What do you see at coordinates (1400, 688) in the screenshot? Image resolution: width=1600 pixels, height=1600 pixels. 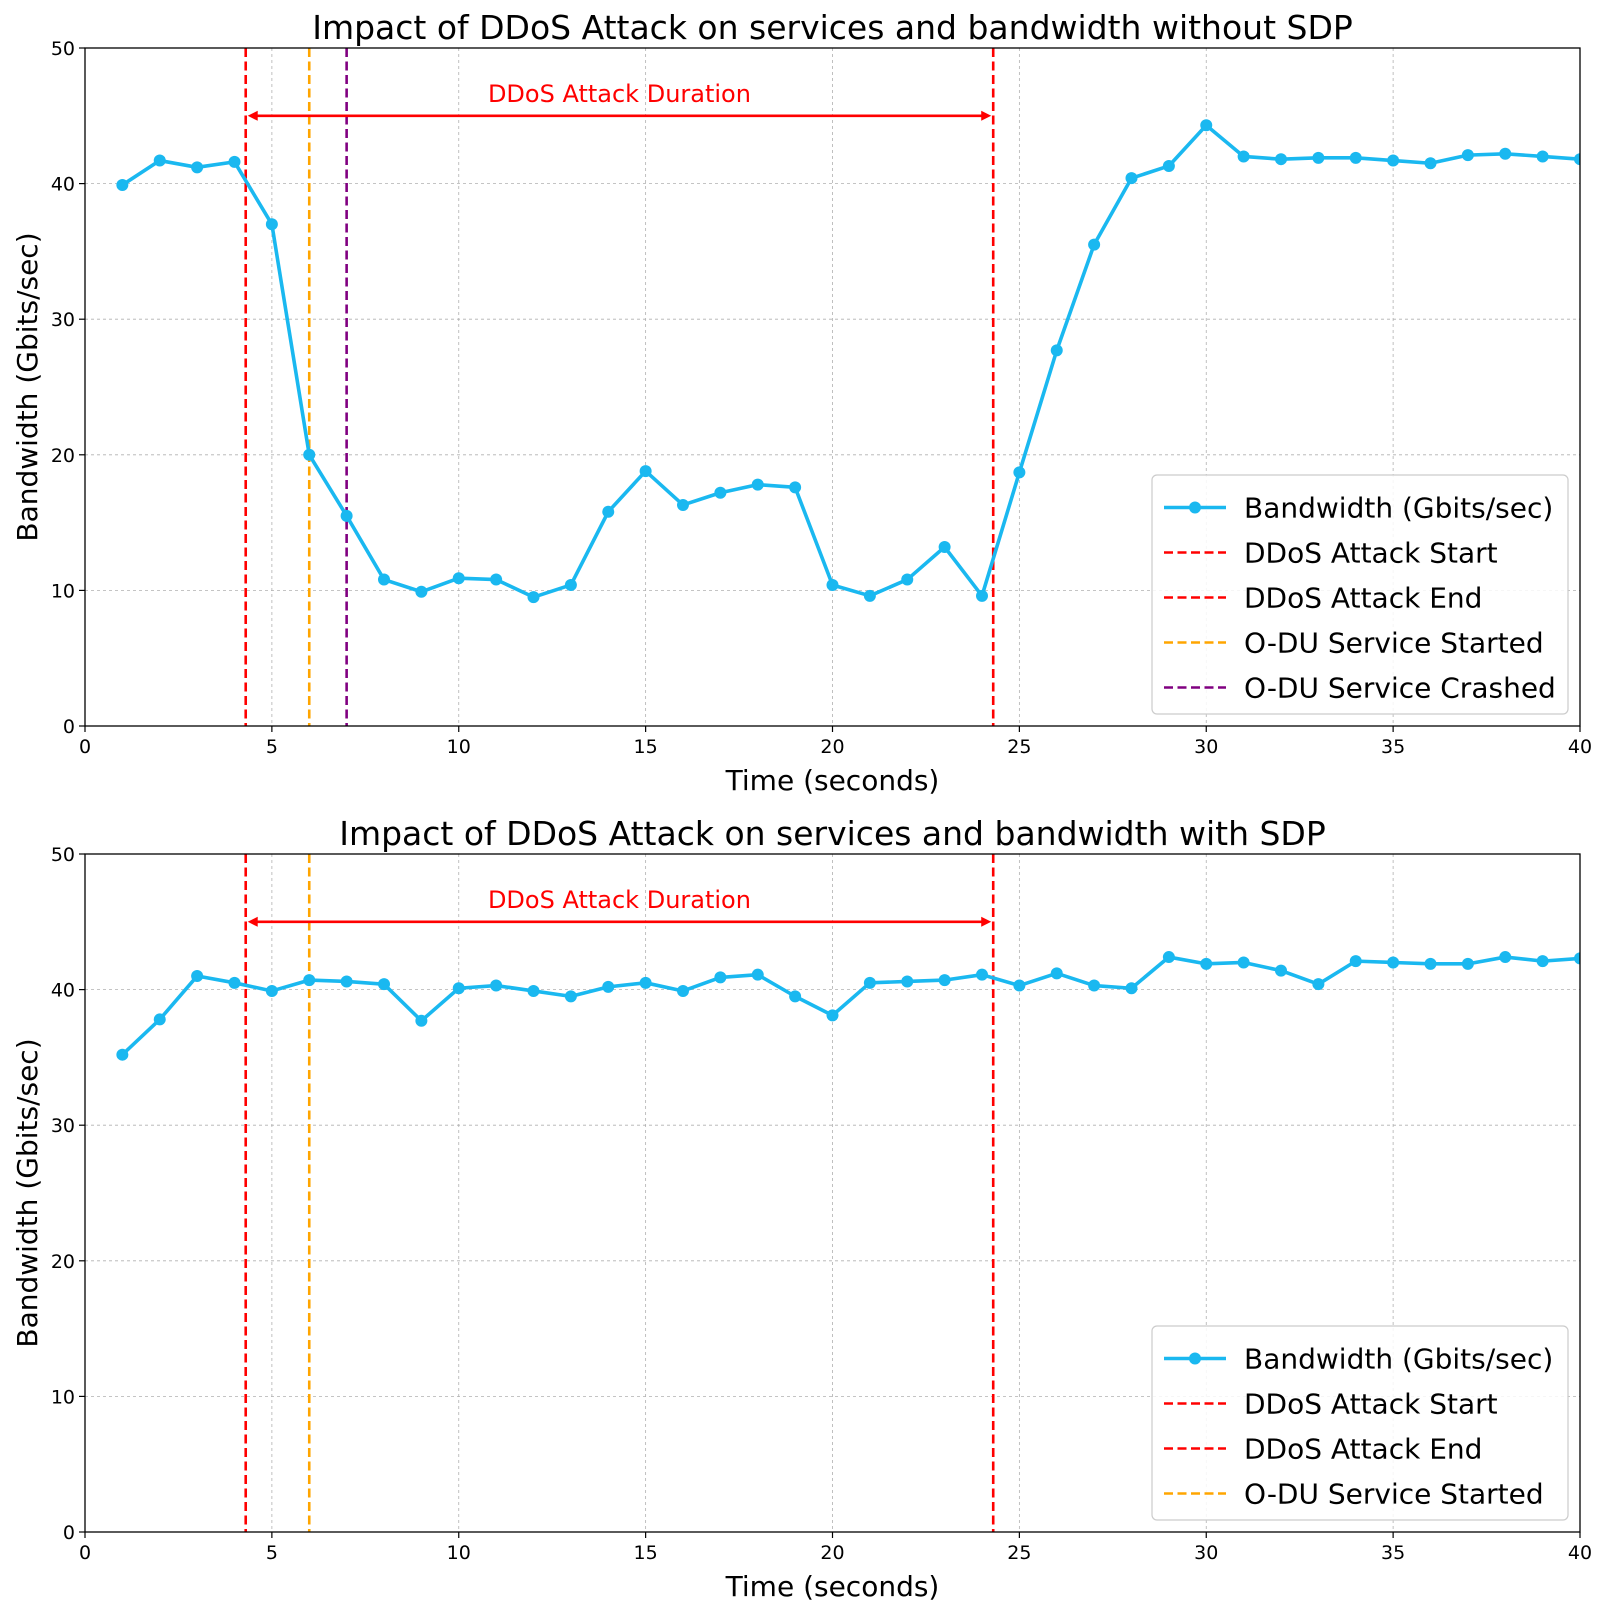 I see `legend-label: O-DU Service Crashed` at bounding box center [1400, 688].